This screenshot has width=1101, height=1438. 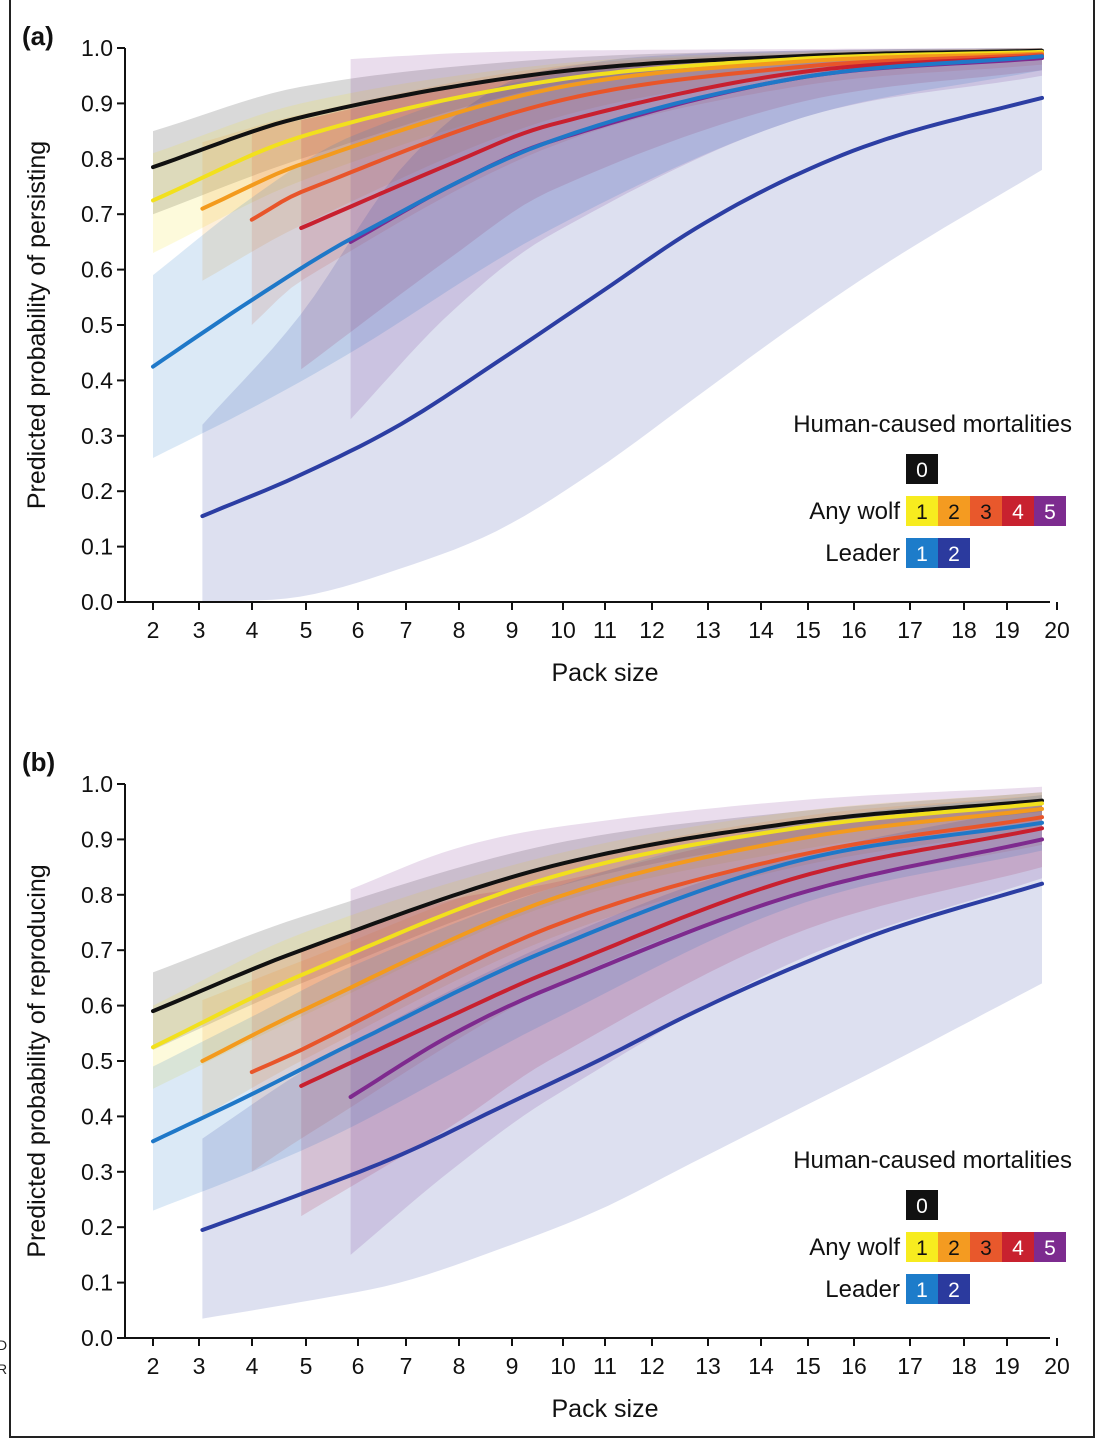 I want to click on series-line-a3, so click(x=646, y=137).